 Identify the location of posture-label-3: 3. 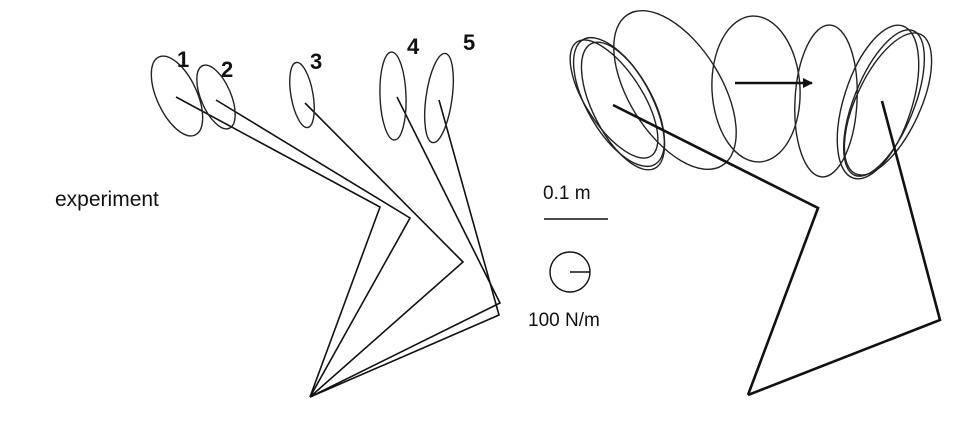
(316, 61).